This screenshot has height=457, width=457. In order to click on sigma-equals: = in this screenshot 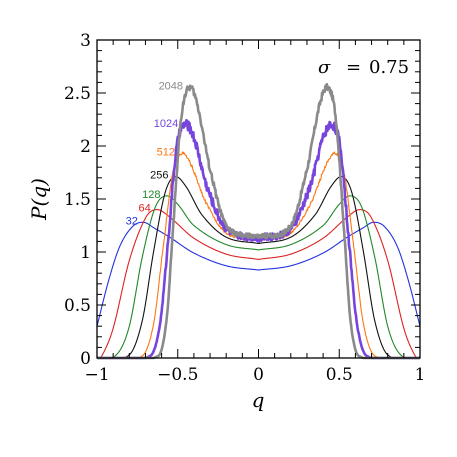, I will do `click(353, 67)`.